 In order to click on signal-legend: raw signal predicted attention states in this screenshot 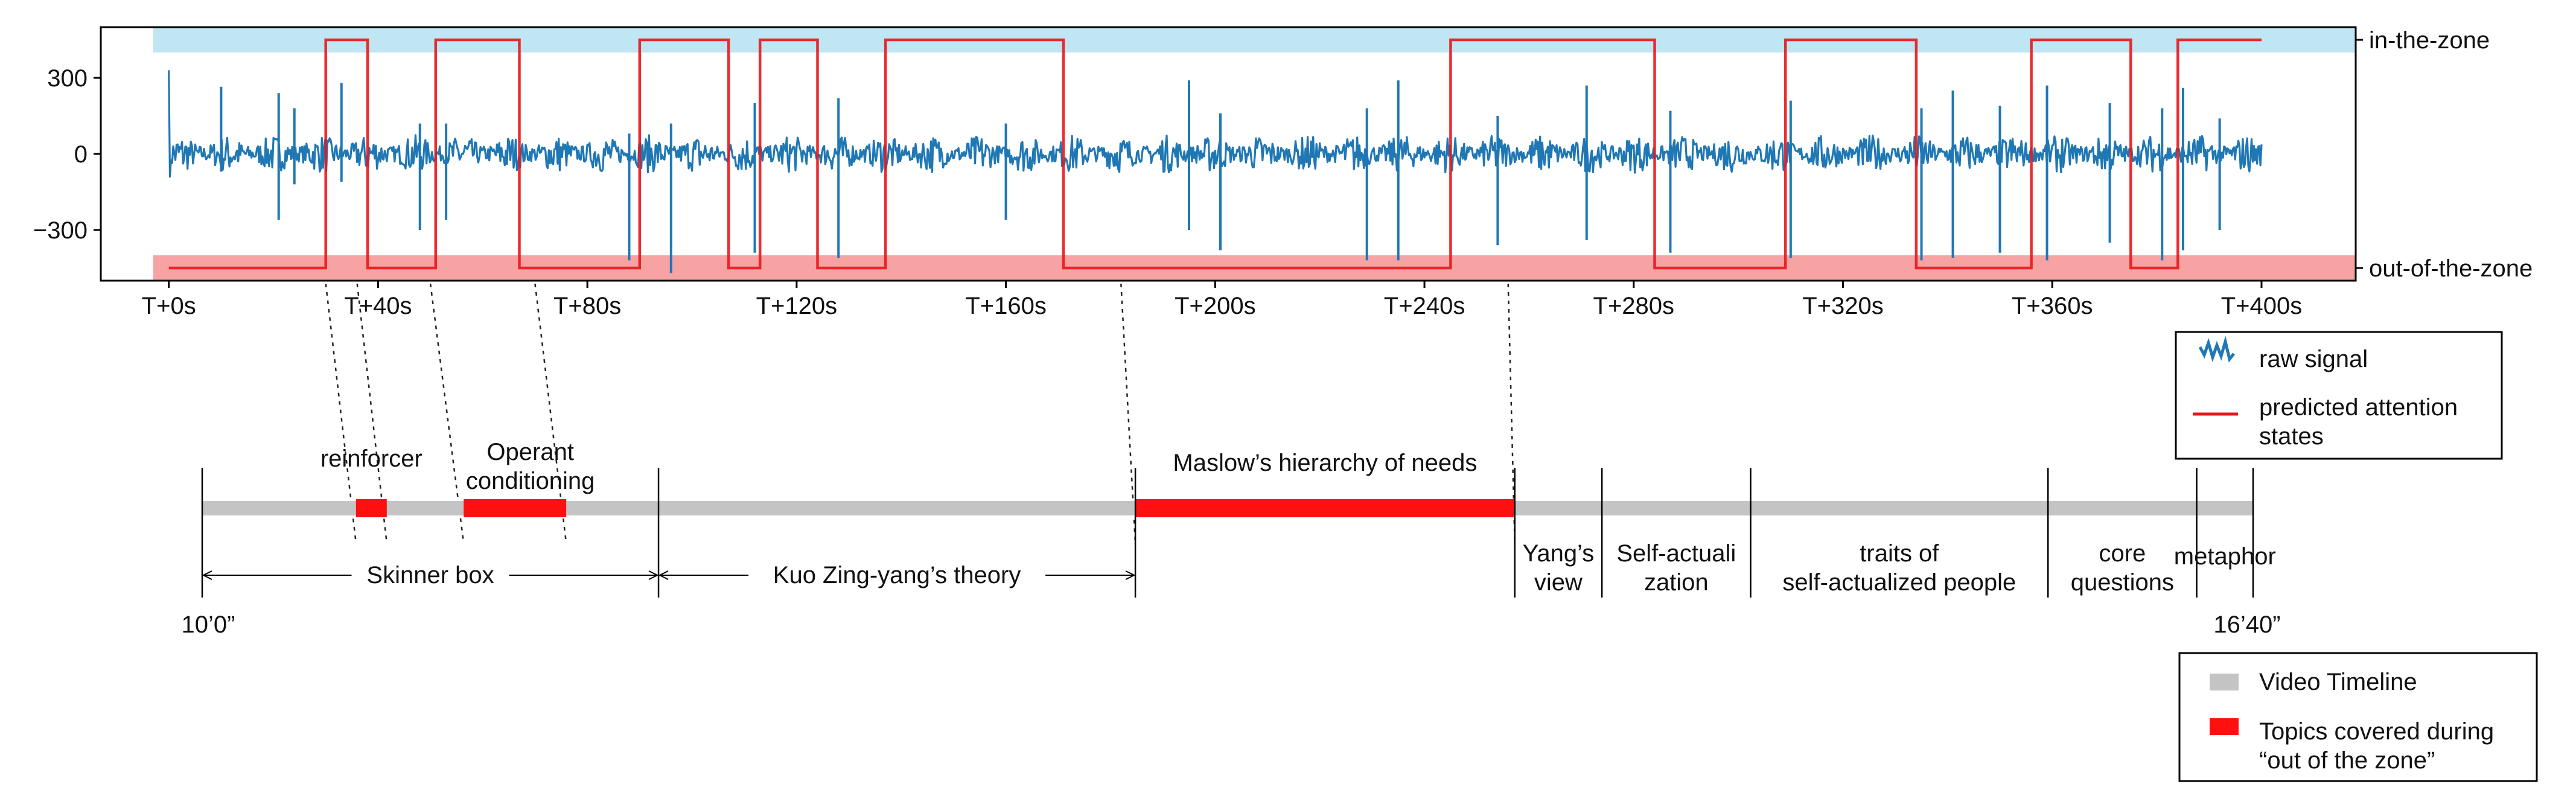, I will do `click(2339, 395)`.